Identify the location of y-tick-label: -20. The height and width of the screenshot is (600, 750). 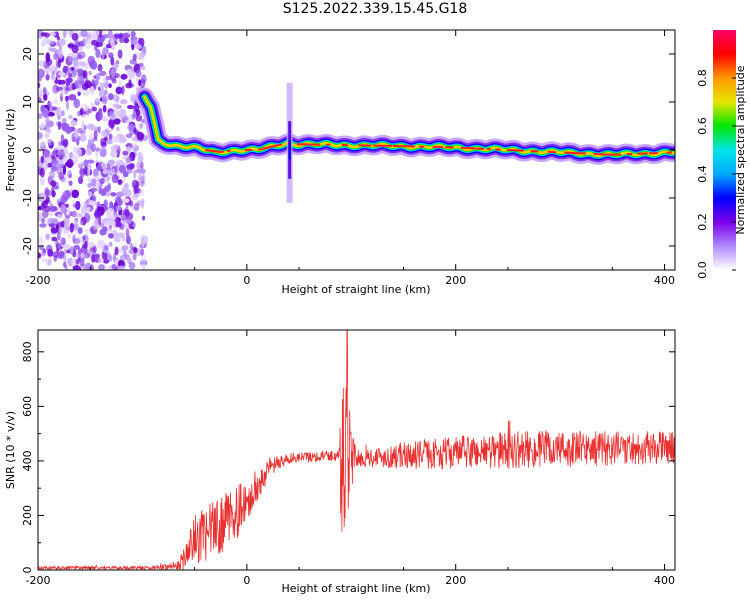
(27, 246).